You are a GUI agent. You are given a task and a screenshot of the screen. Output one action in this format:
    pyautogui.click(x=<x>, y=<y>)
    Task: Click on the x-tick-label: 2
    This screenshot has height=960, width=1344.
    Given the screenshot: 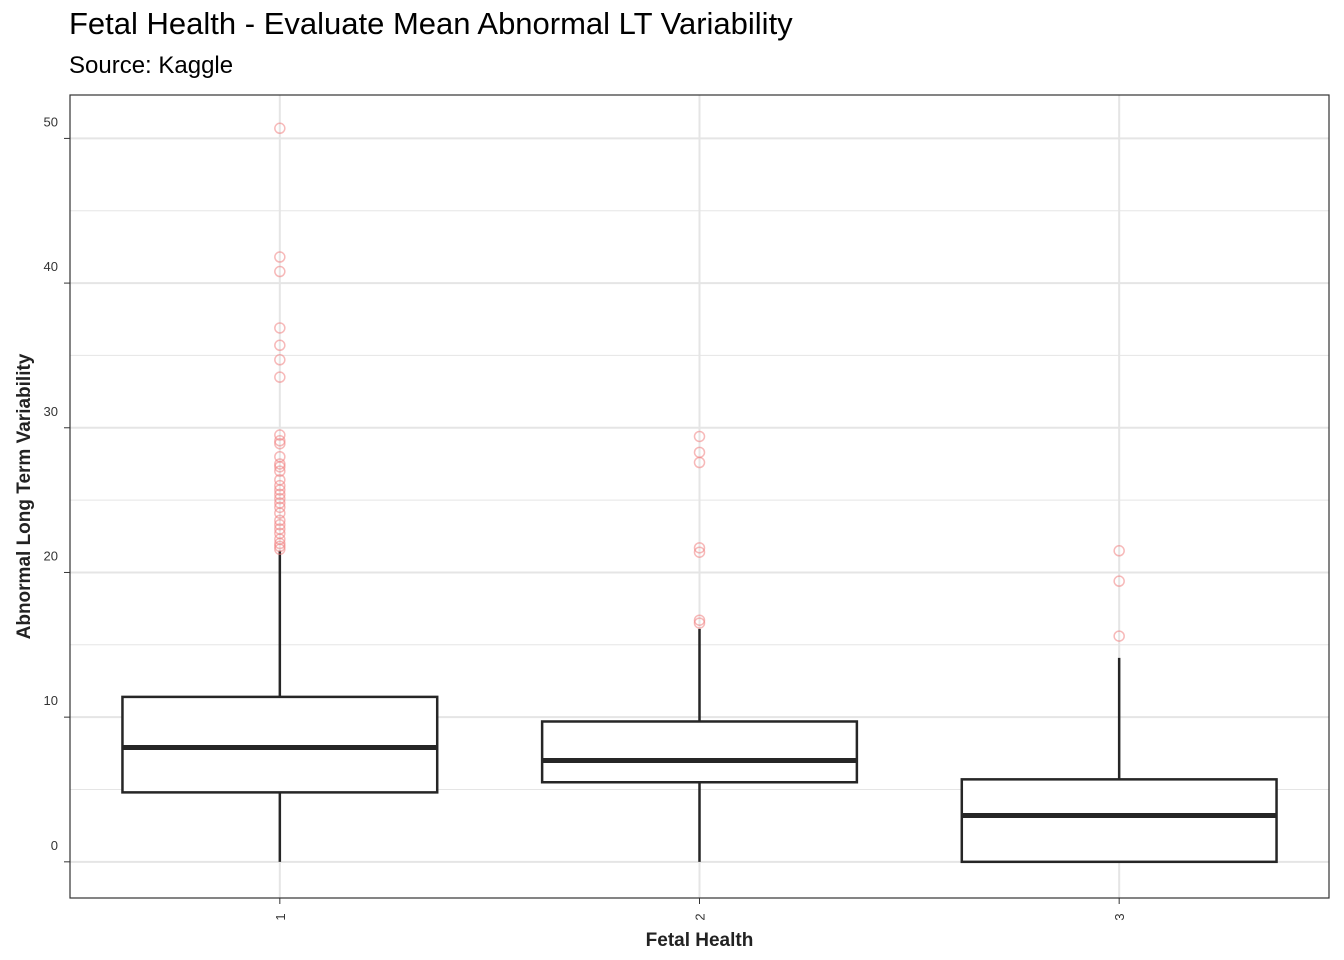 What is the action you would take?
    pyautogui.click(x=700, y=916)
    